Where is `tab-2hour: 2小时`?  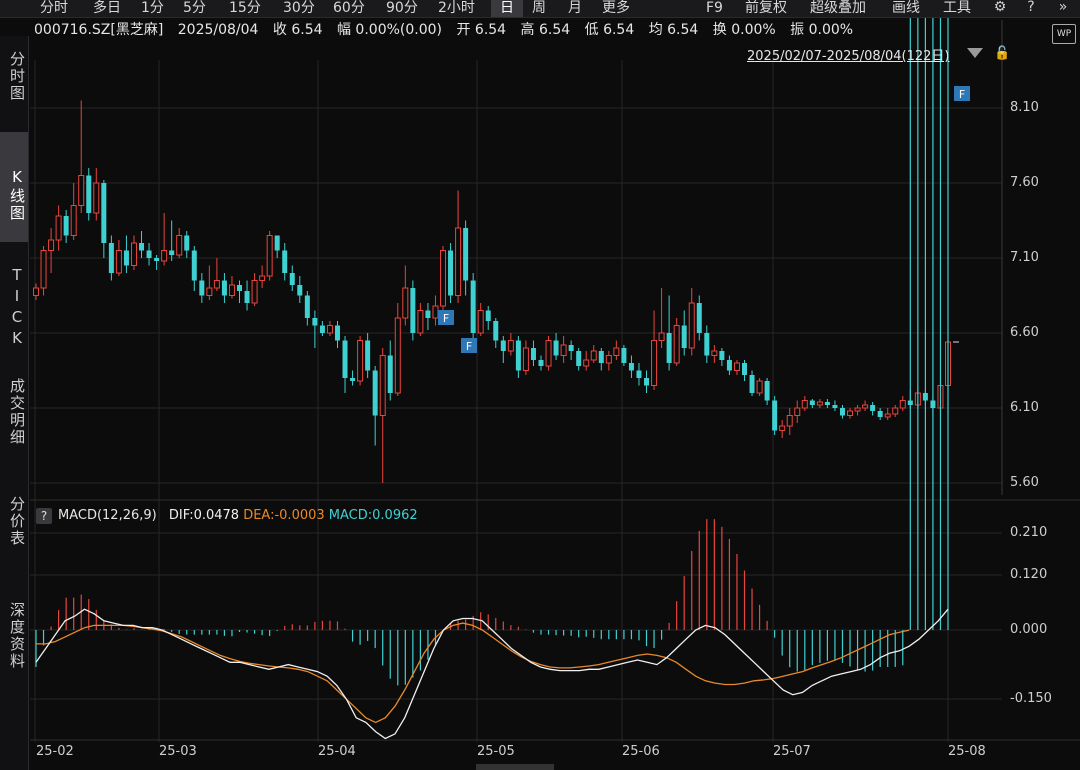 tab-2hour: 2小时 is located at coordinates (456, 8).